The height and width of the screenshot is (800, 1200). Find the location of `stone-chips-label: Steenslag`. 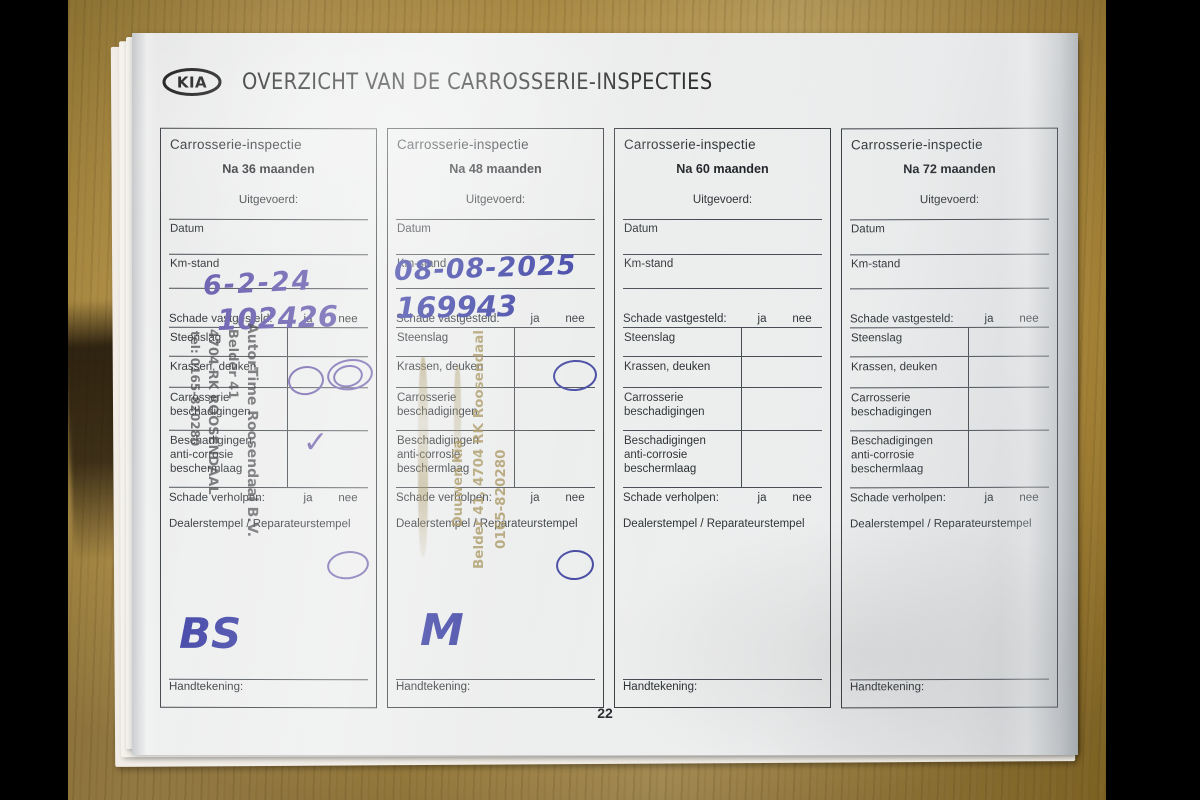

stone-chips-label: Steenslag is located at coordinates (423, 338).